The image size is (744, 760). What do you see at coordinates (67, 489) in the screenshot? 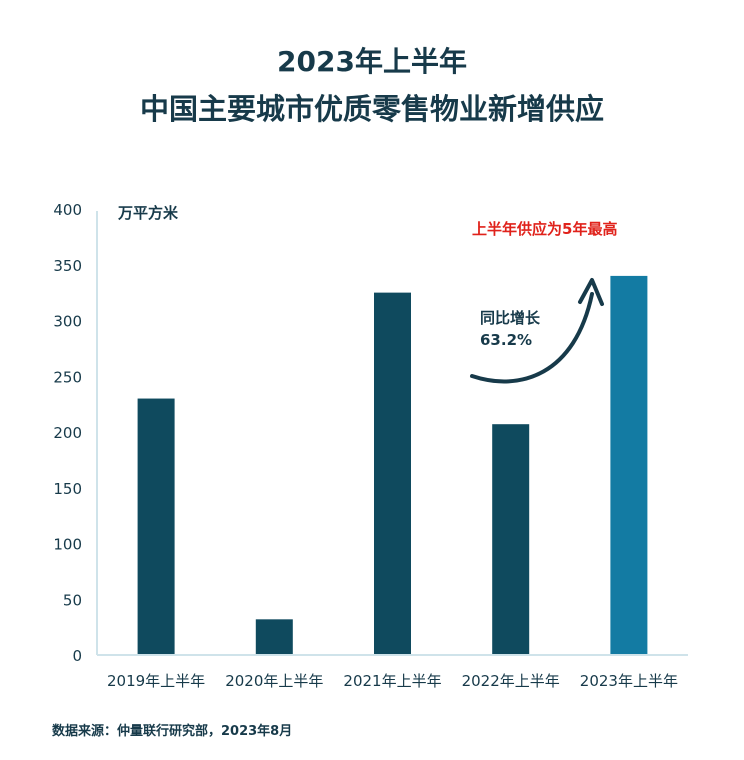
I see `y-tick-label: 150` at bounding box center [67, 489].